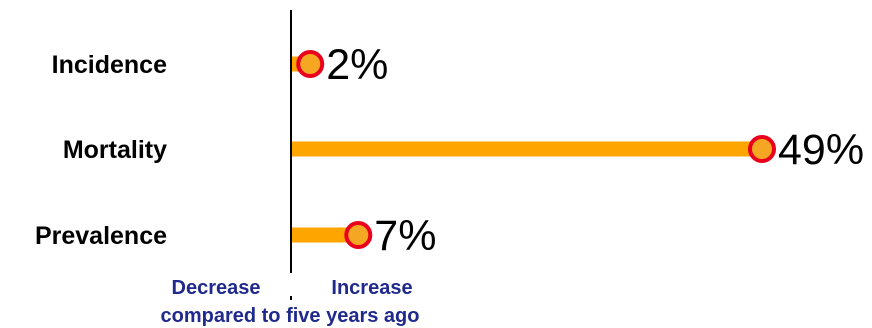 This screenshot has height=328, width=872. Describe the element at coordinates (101, 236) in the screenshot. I see `category-label-prevalence: Prevalence` at that location.